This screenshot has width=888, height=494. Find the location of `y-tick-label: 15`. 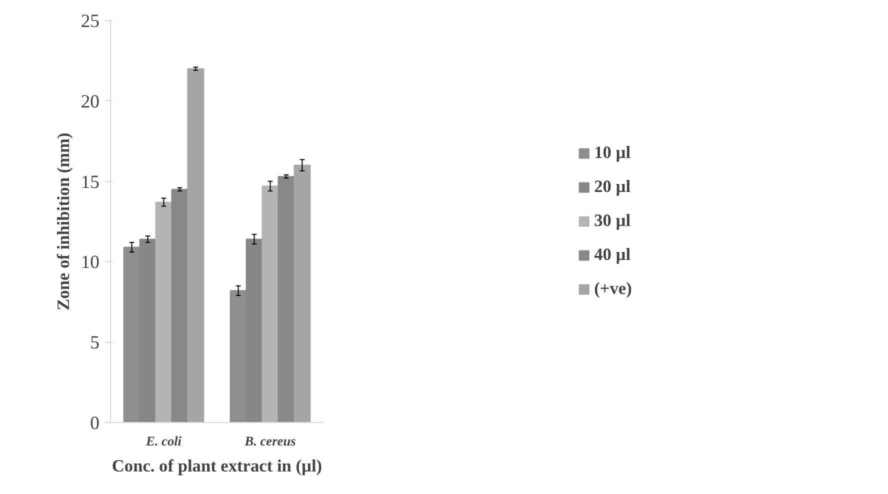

y-tick-label: 15 is located at coordinates (90, 182).